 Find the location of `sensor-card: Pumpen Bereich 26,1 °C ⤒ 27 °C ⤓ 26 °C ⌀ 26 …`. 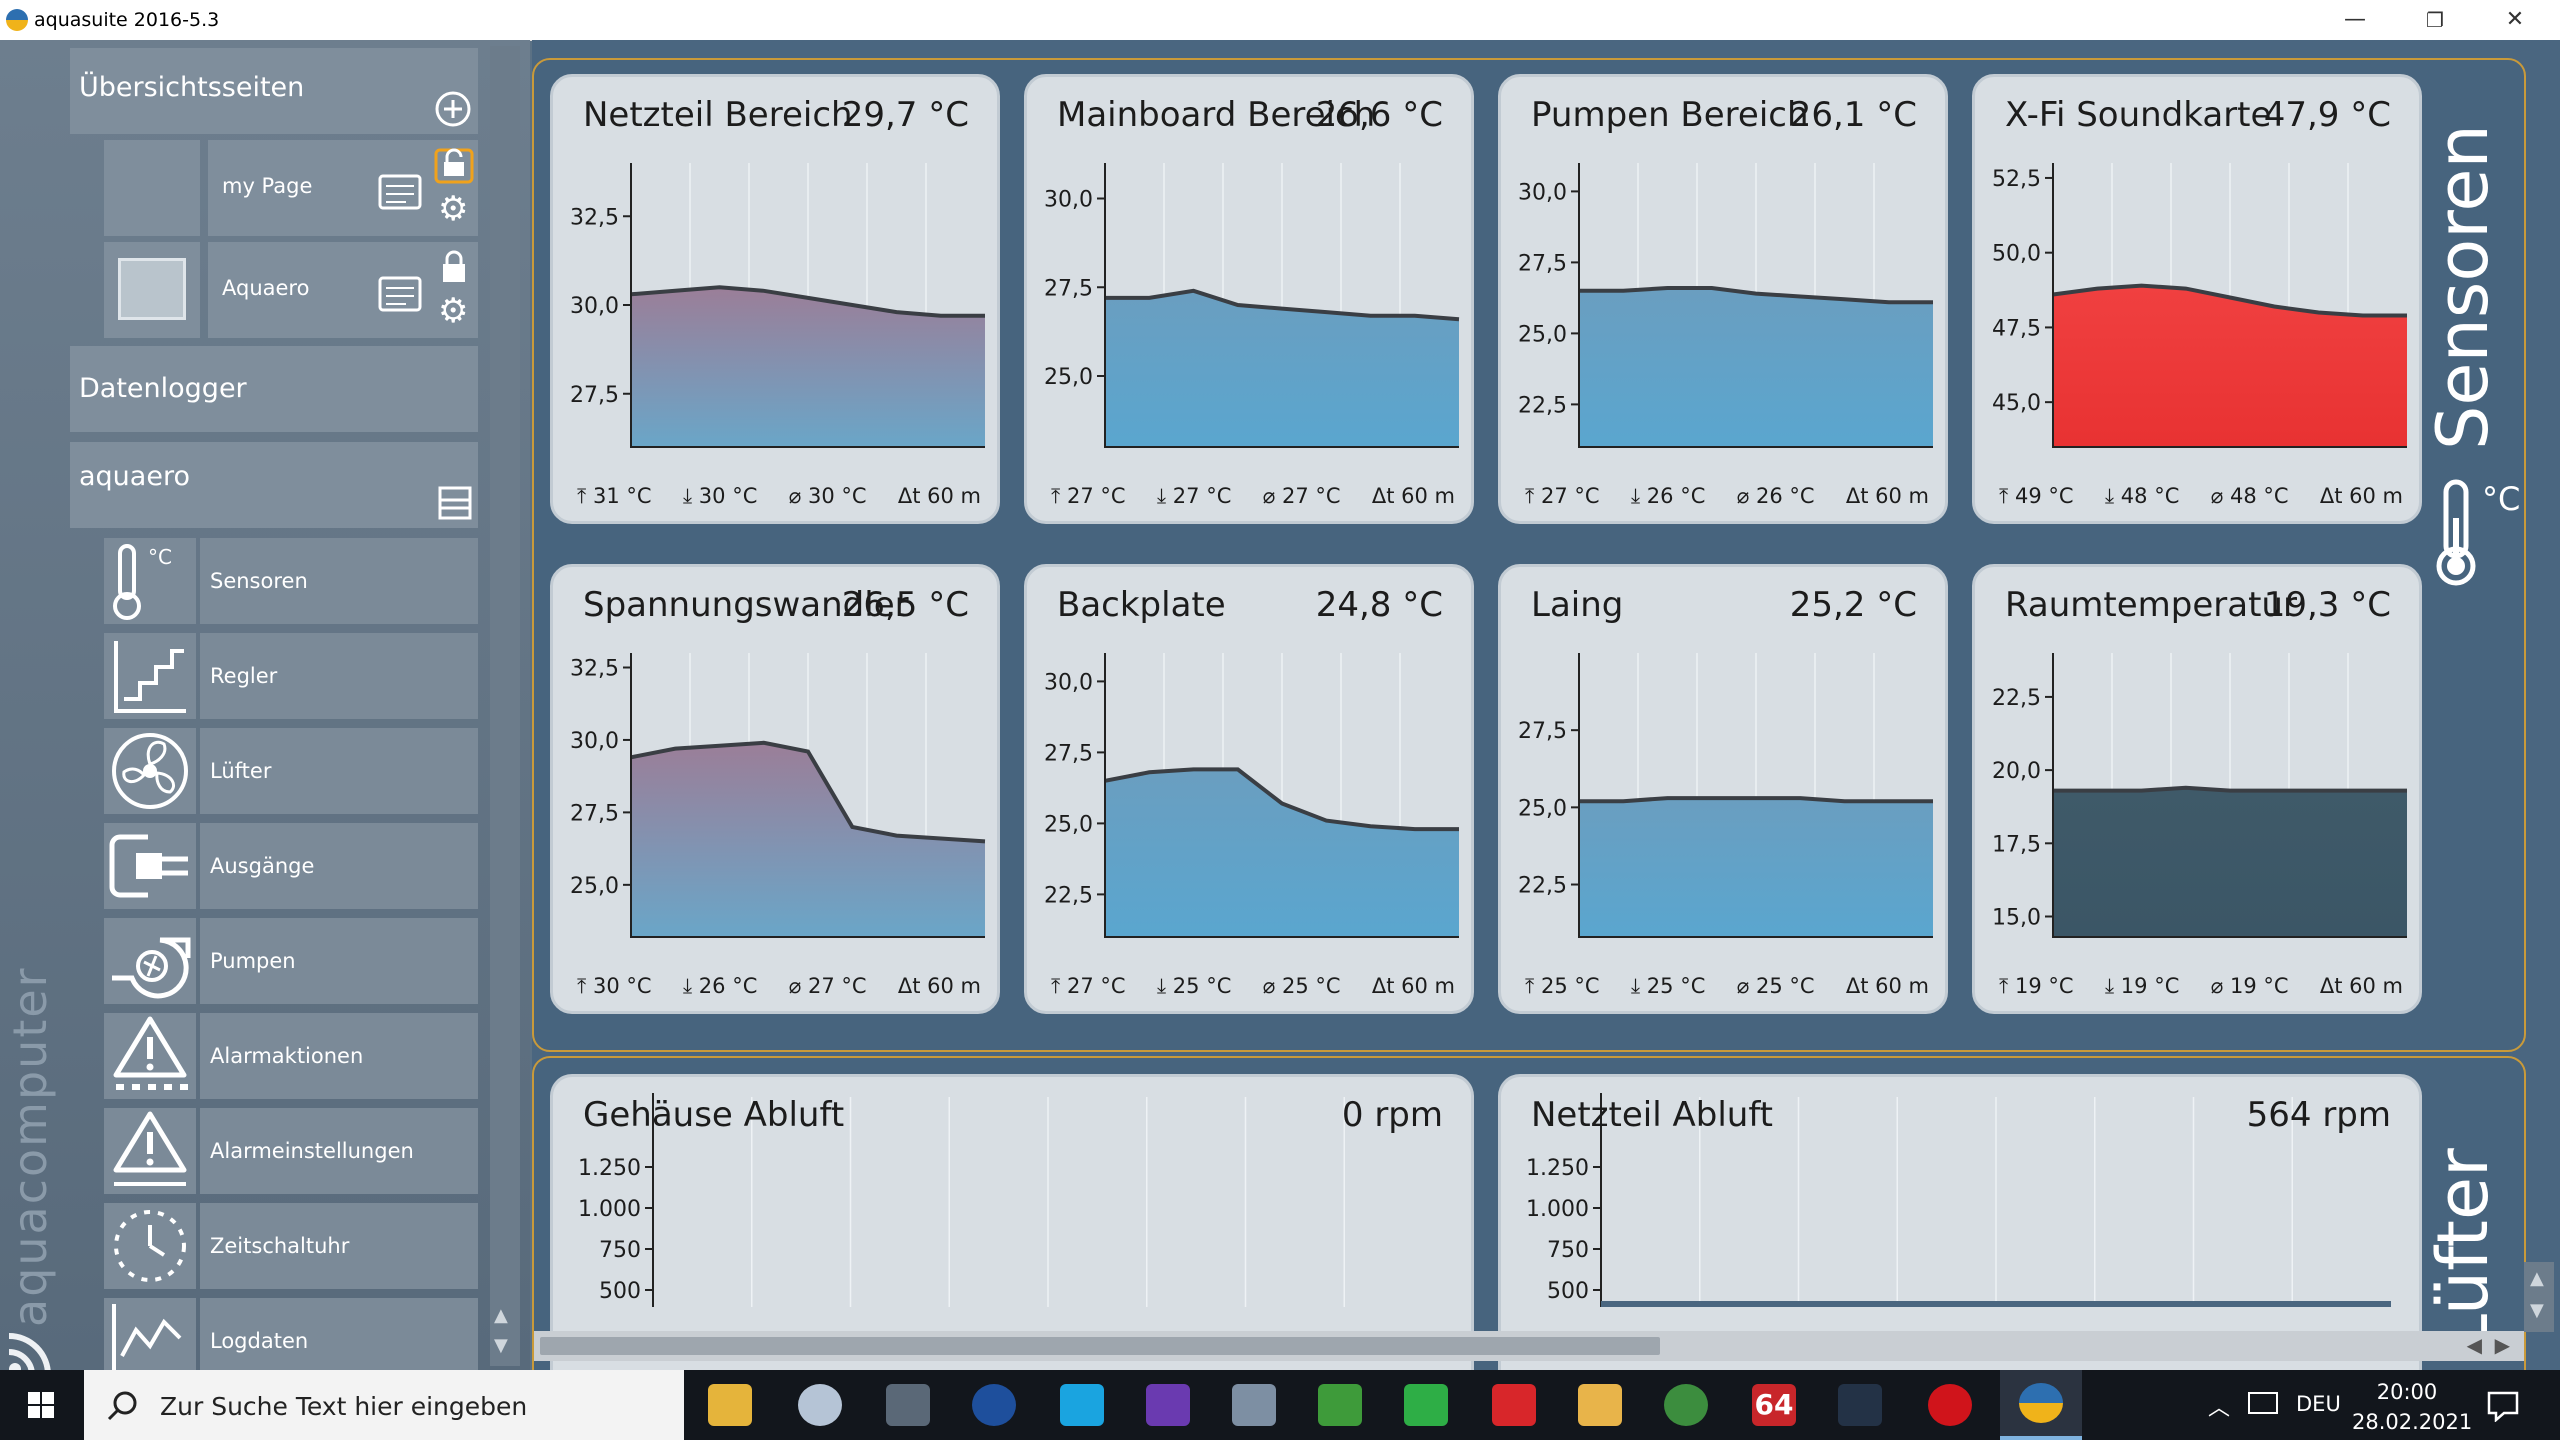

sensor-card: Pumpen Bereich 26,1 °C ⤒ 27 °C ⤓ 26 °C ⌀ 26 … is located at coordinates (1723, 299).